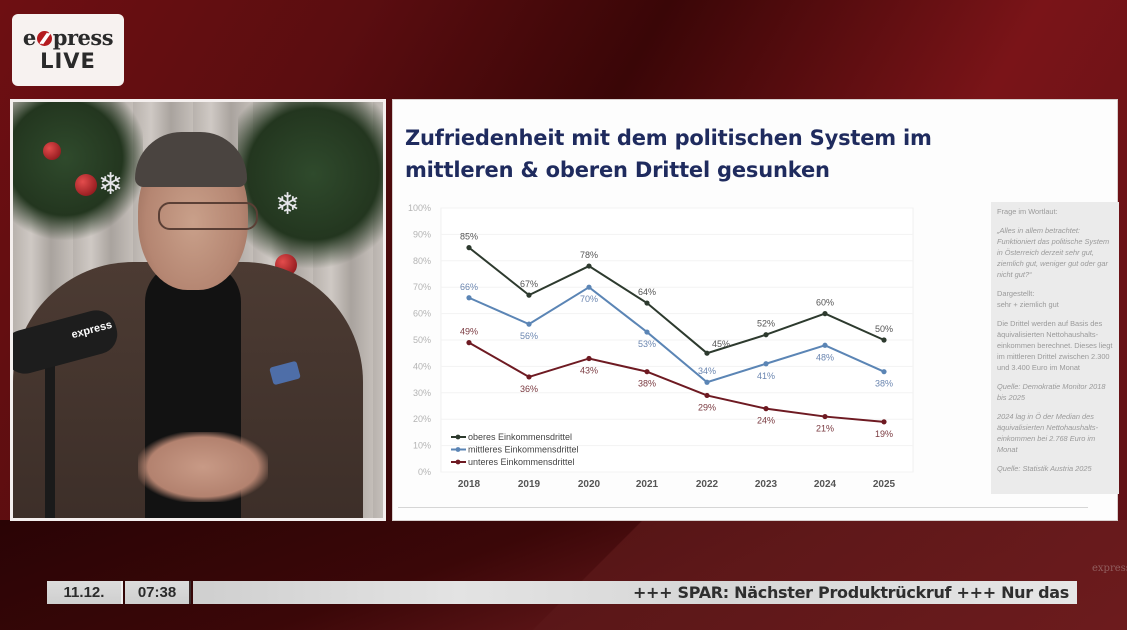 The image size is (1127, 630). I want to click on y-tick-label: 80%, so click(422, 261).